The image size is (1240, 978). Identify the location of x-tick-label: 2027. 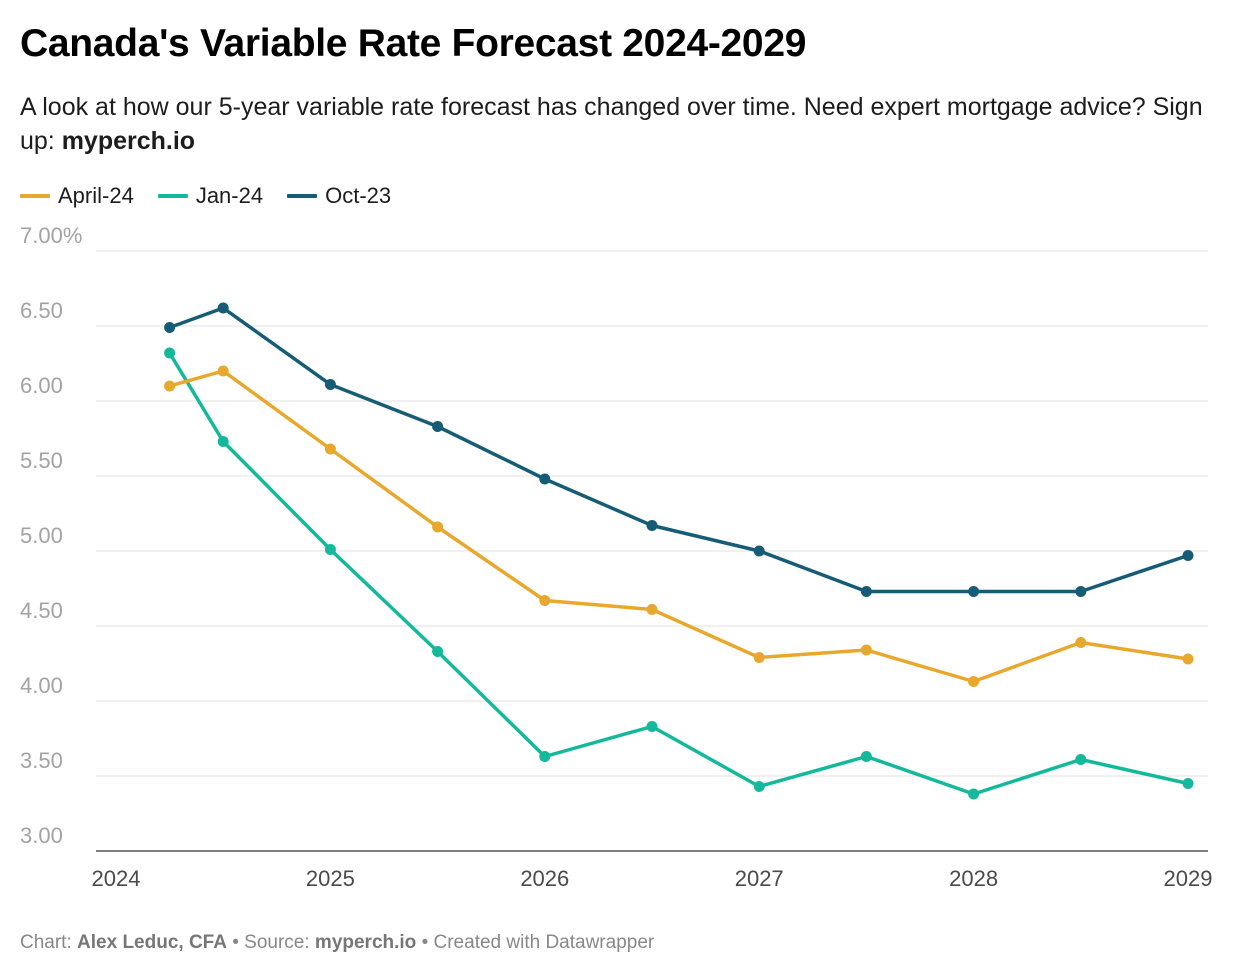
(759, 878).